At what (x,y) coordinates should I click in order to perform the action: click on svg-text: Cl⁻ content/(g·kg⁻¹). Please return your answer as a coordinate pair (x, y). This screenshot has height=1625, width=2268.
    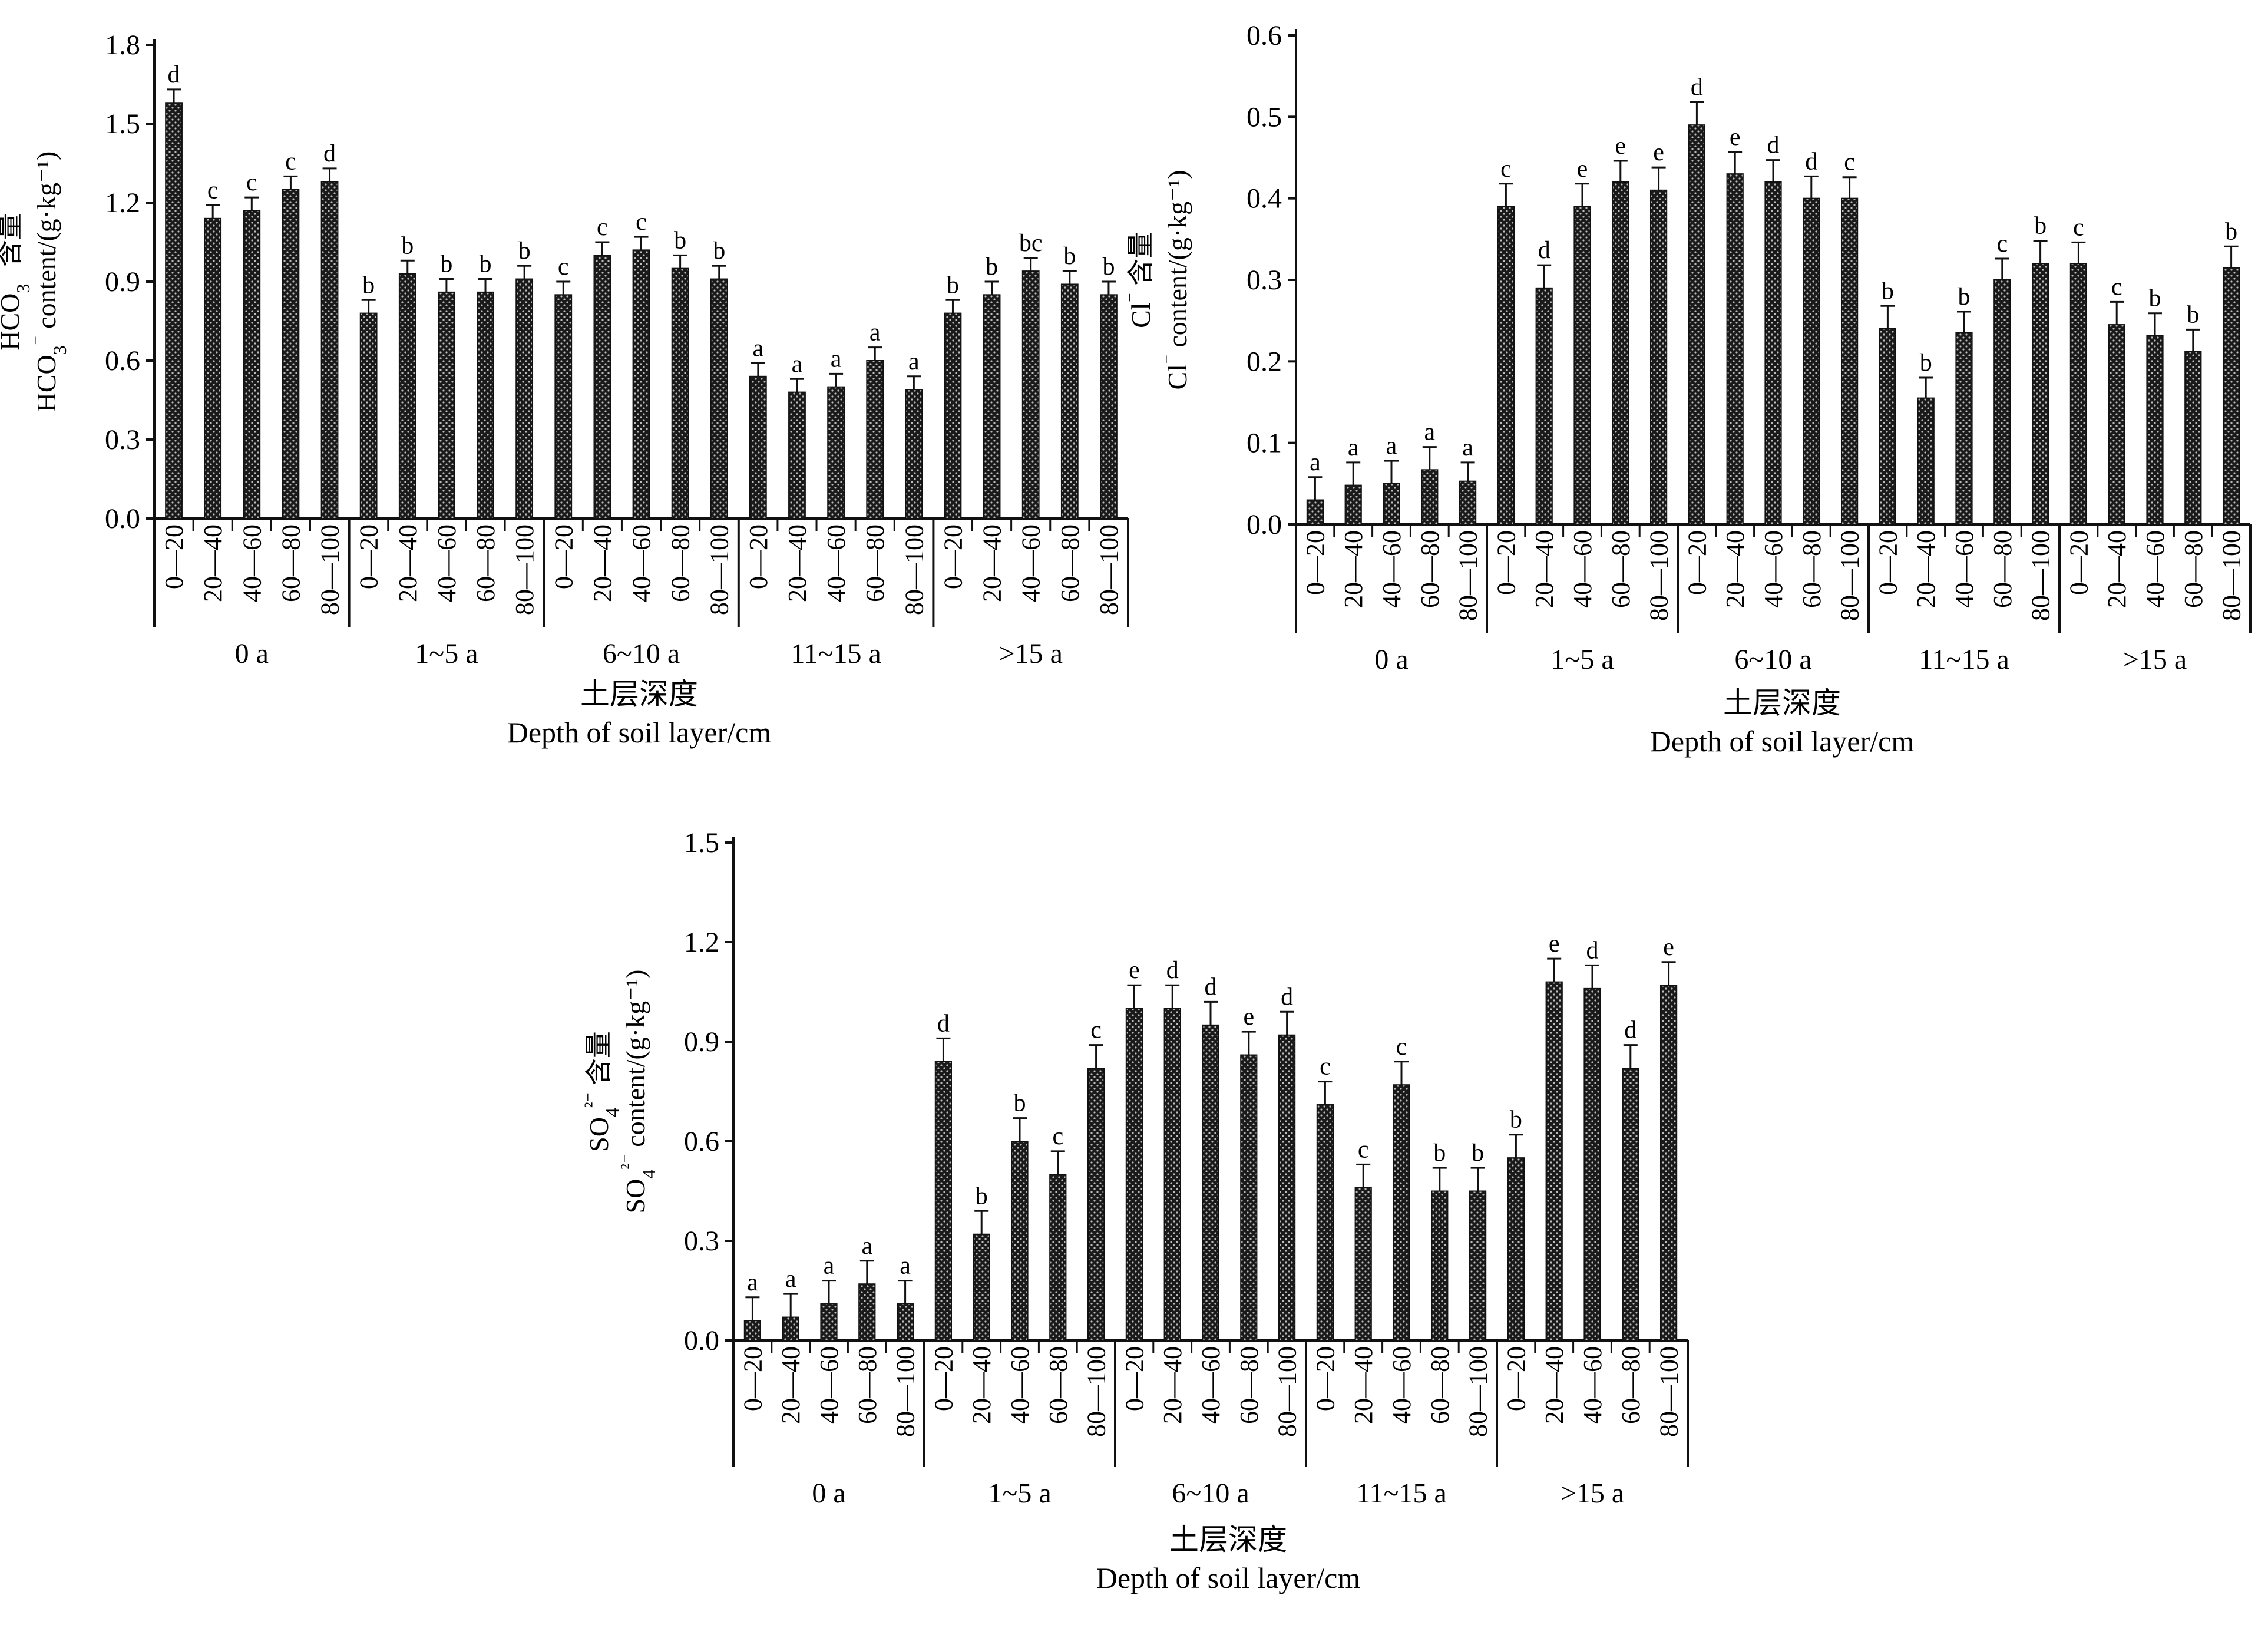
    Looking at the image, I should click on (1175, 279).